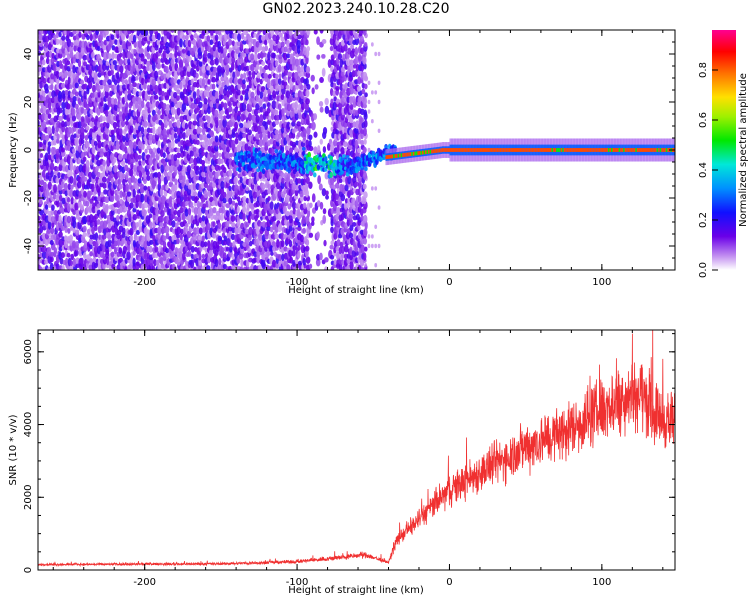 The width and height of the screenshot is (750, 600). Describe the element at coordinates (356, 9) in the screenshot. I see `figure-title: GN02.2023.240.10.28.C20` at that location.